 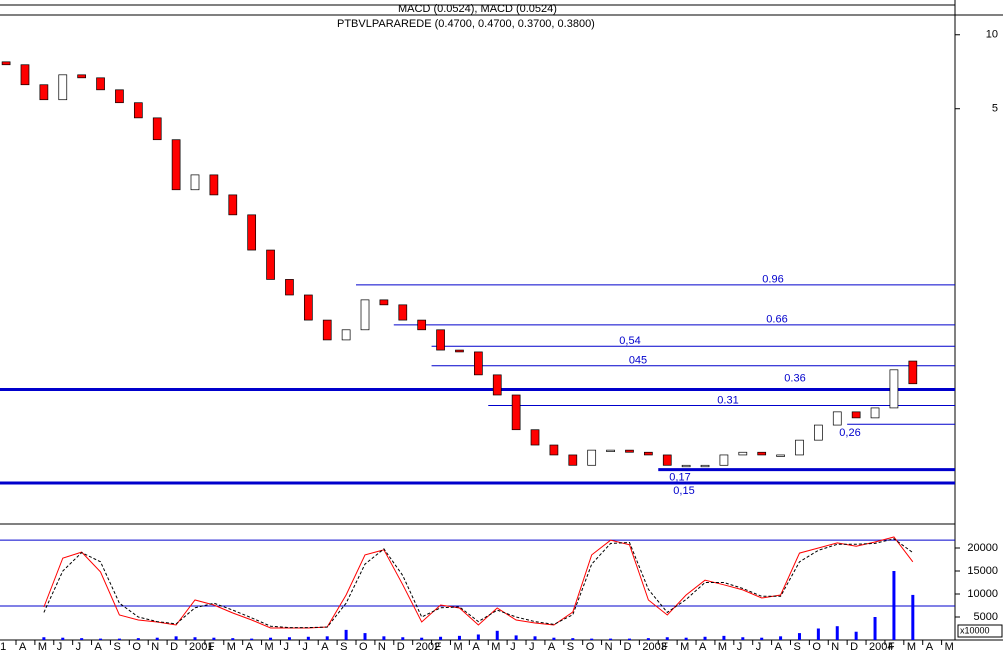 What do you see at coordinates (854, 646) in the screenshot?
I see `x-tick-label: D` at bounding box center [854, 646].